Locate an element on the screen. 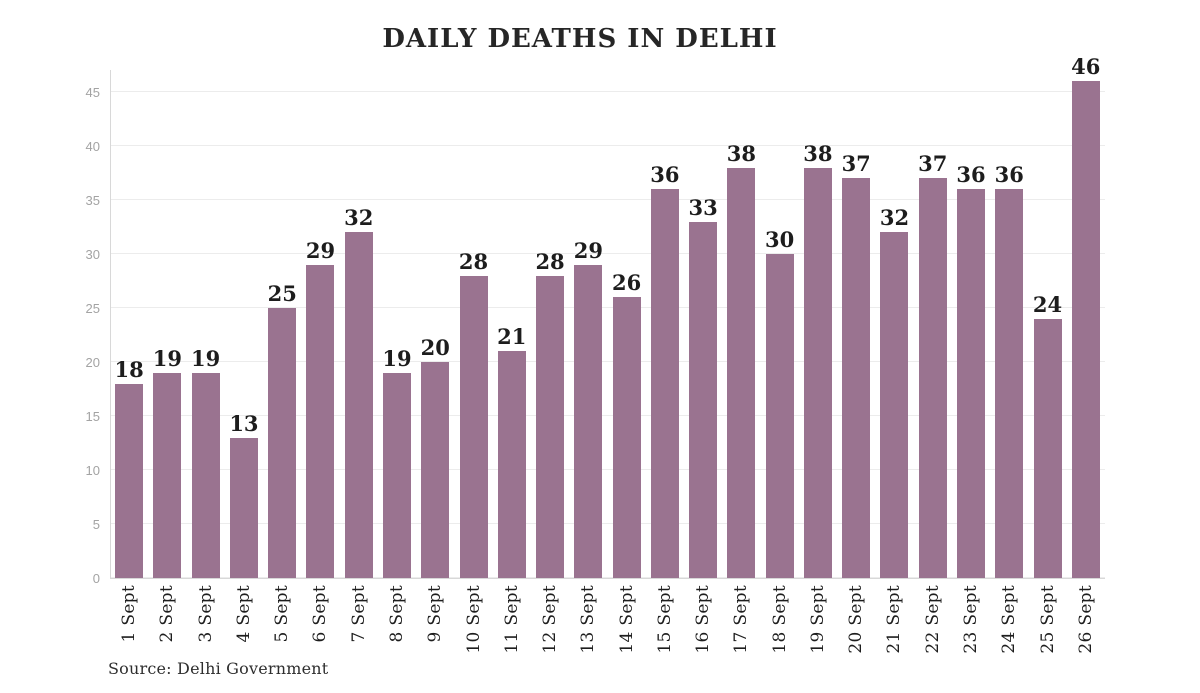  bar-slot: 26 is located at coordinates (626, 326).